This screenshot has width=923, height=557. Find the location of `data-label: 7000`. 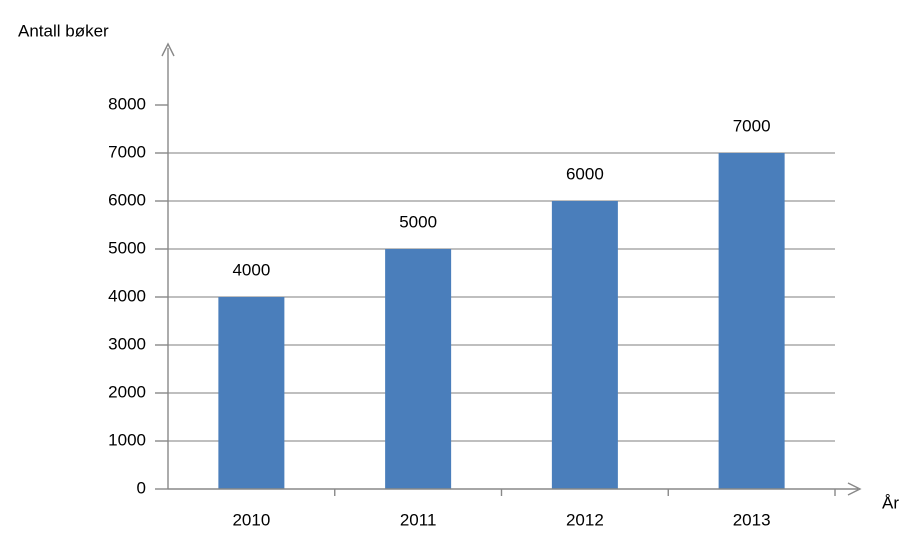

data-label: 7000 is located at coordinates (752, 125).